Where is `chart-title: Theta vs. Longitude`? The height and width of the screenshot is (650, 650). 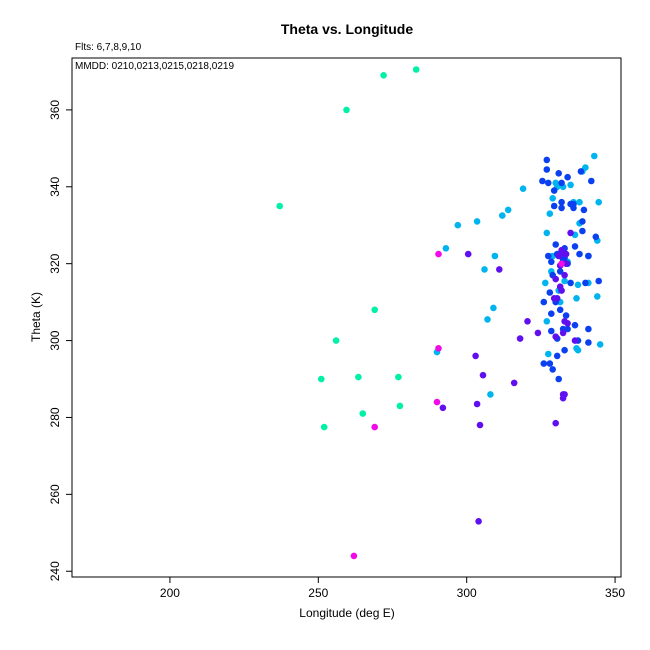
chart-title: Theta vs. Longitude is located at coordinates (347, 29).